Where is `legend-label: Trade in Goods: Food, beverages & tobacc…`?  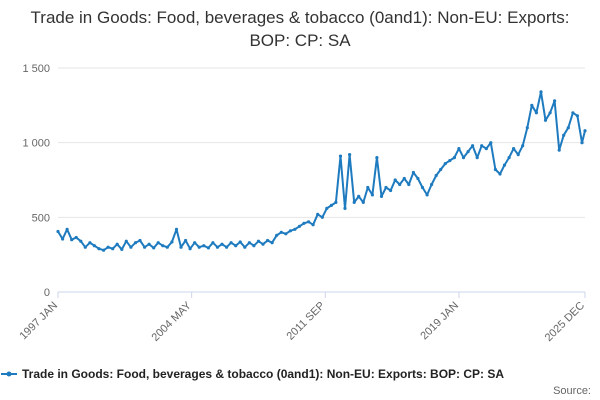 legend-label: Trade in Goods: Food, beverages & tobacc… is located at coordinates (263, 374).